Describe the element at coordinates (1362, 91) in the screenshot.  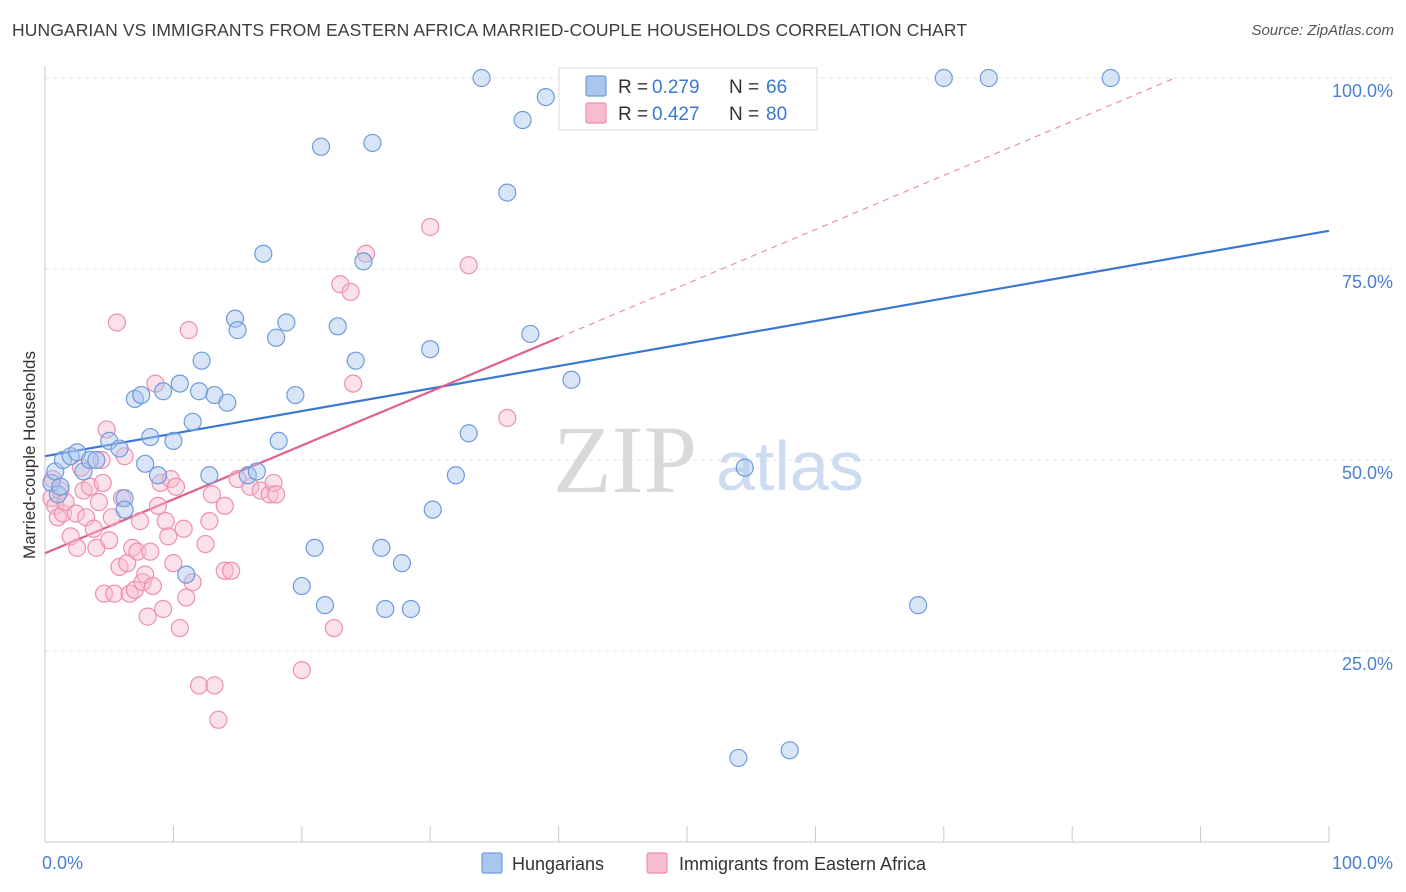
I see `y-tick-label-100: 100.0%` at that location.